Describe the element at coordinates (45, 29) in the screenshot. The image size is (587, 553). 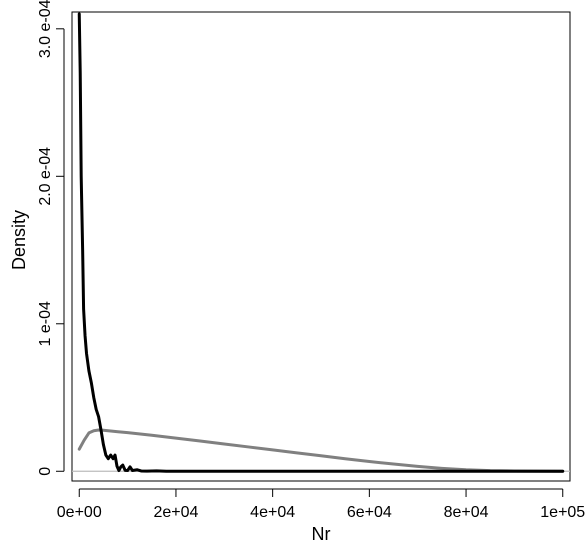
I see `y-tick-label: 3.0 e-04` at that location.